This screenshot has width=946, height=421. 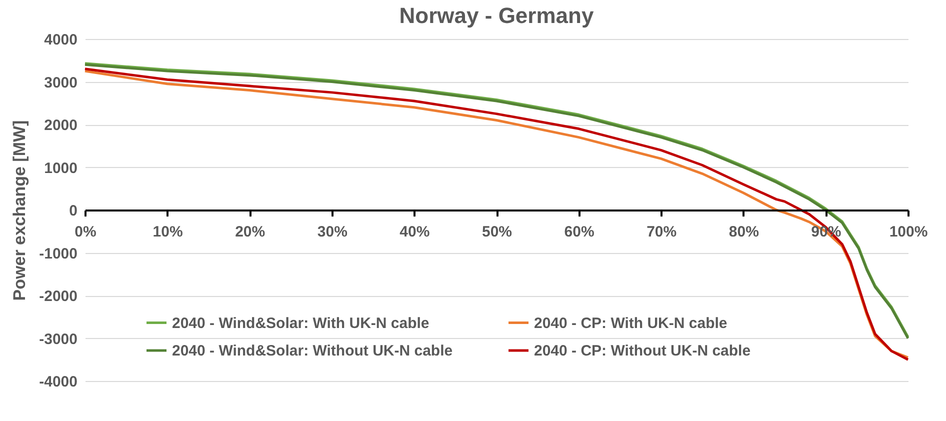 I want to click on x-tick-label: 40%, so click(x=415, y=232).